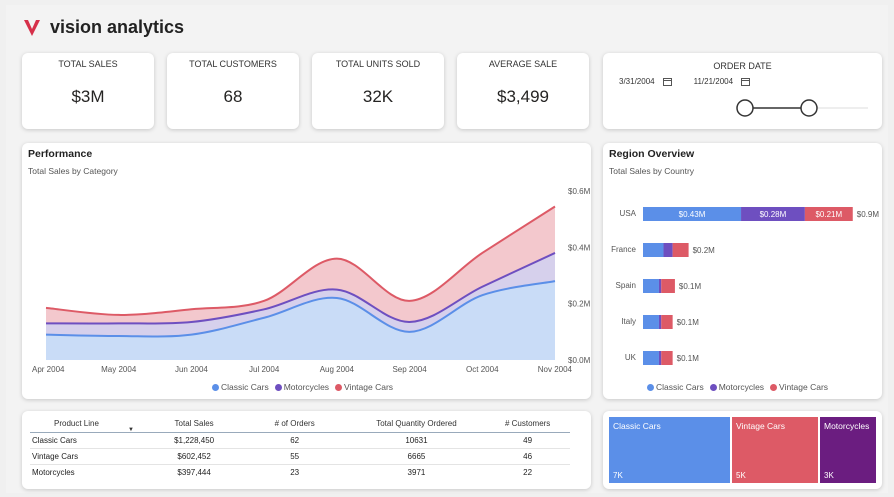  I want to click on chart-title: Region Overview, so click(652, 154).